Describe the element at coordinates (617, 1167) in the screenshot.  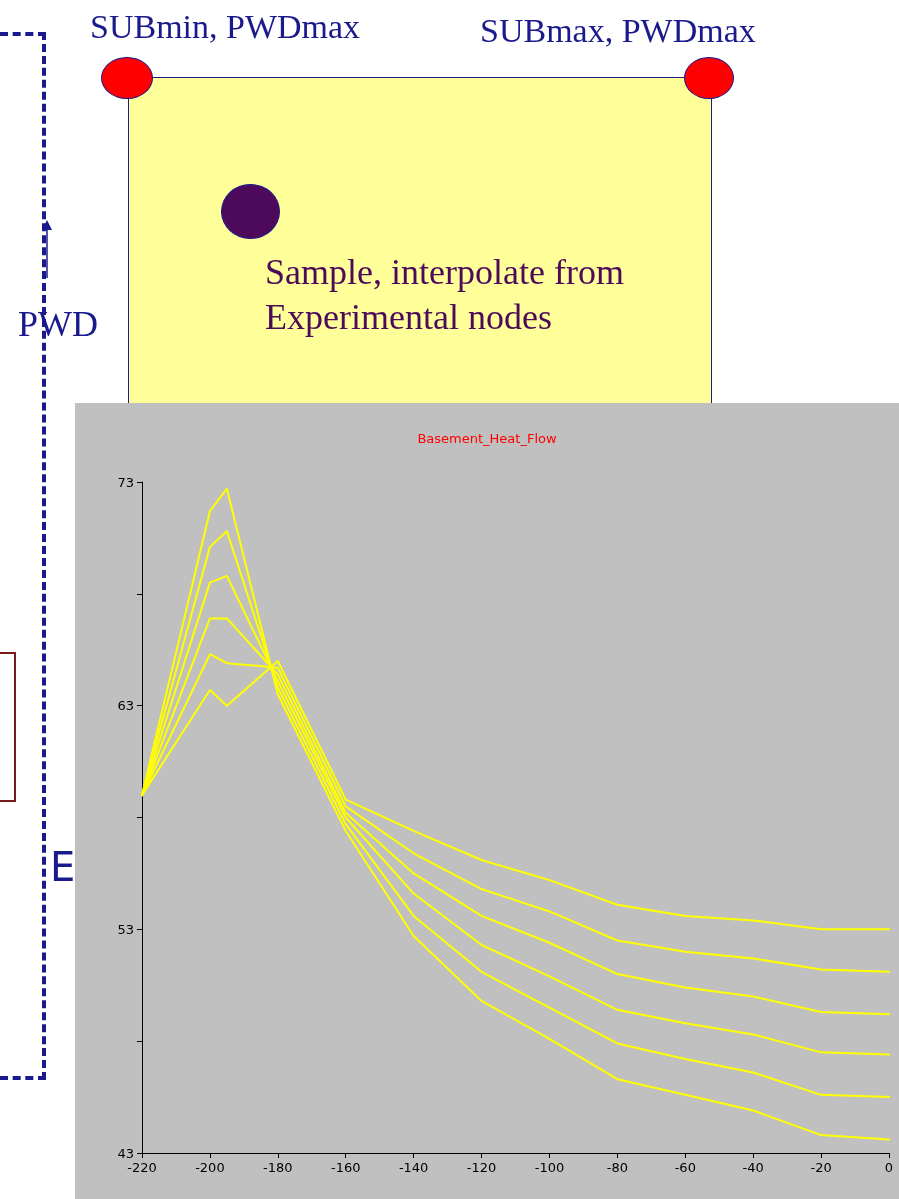
I see `x-tick-label: -80` at that location.